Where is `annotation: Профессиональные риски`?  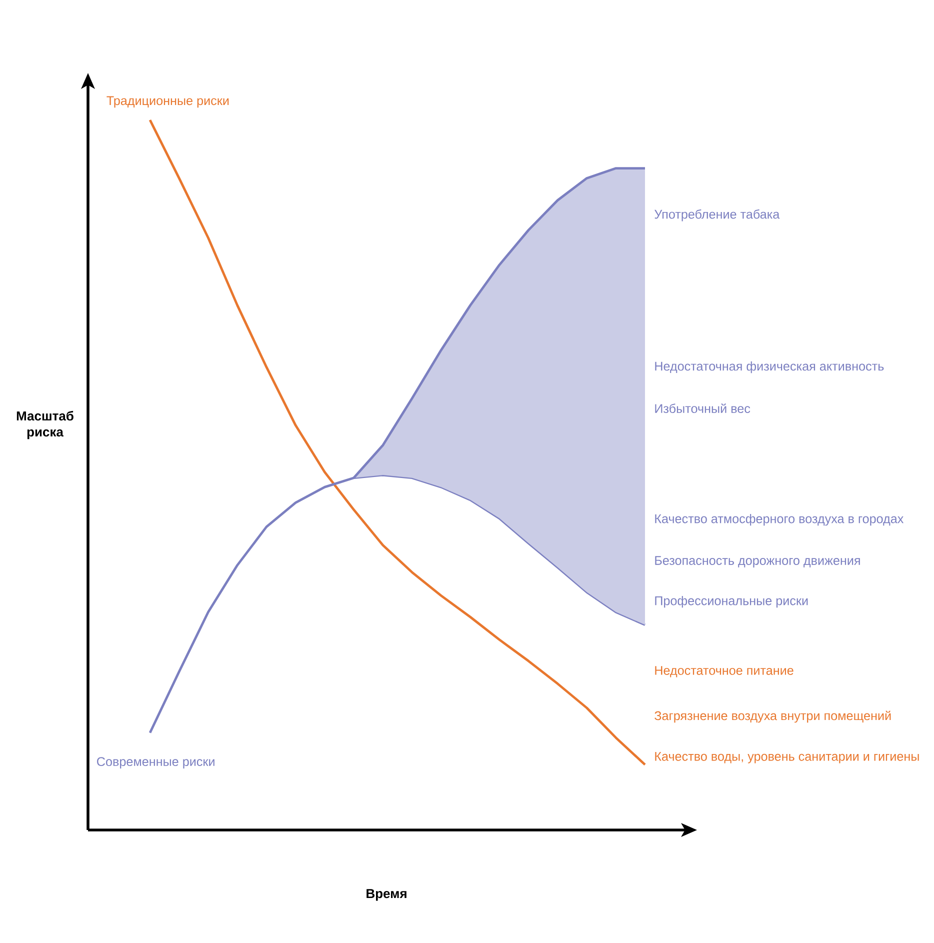
annotation: Профессиональные риски is located at coordinates (731, 602).